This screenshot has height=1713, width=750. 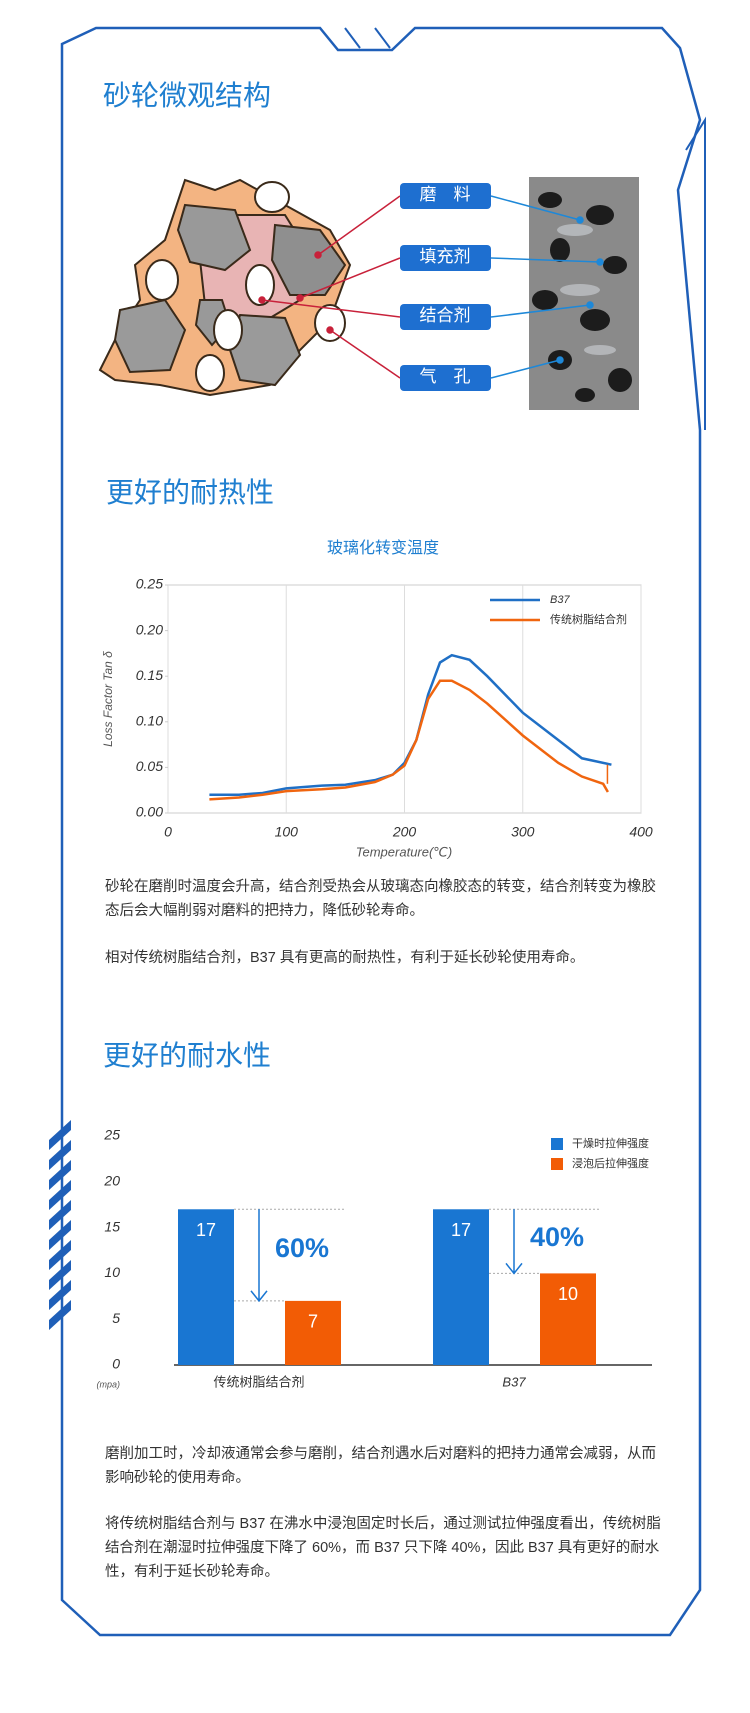 I want to click on paragraph: 相对传统树脂结合剂，B37 具有更高的耐热性，有利于延长砂轮使用寿命。, so click(x=345, y=958).